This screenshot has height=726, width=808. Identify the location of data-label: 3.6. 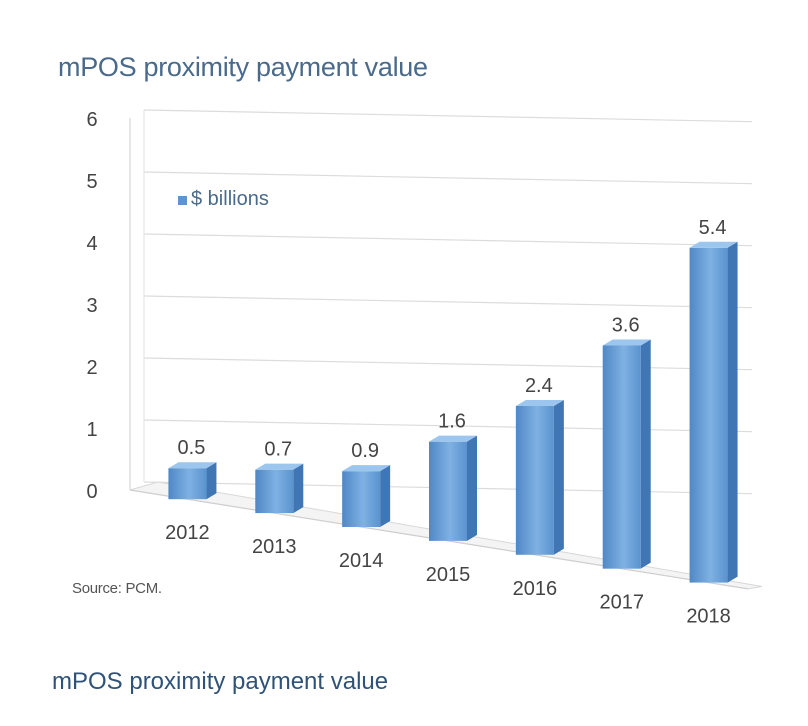
(626, 325).